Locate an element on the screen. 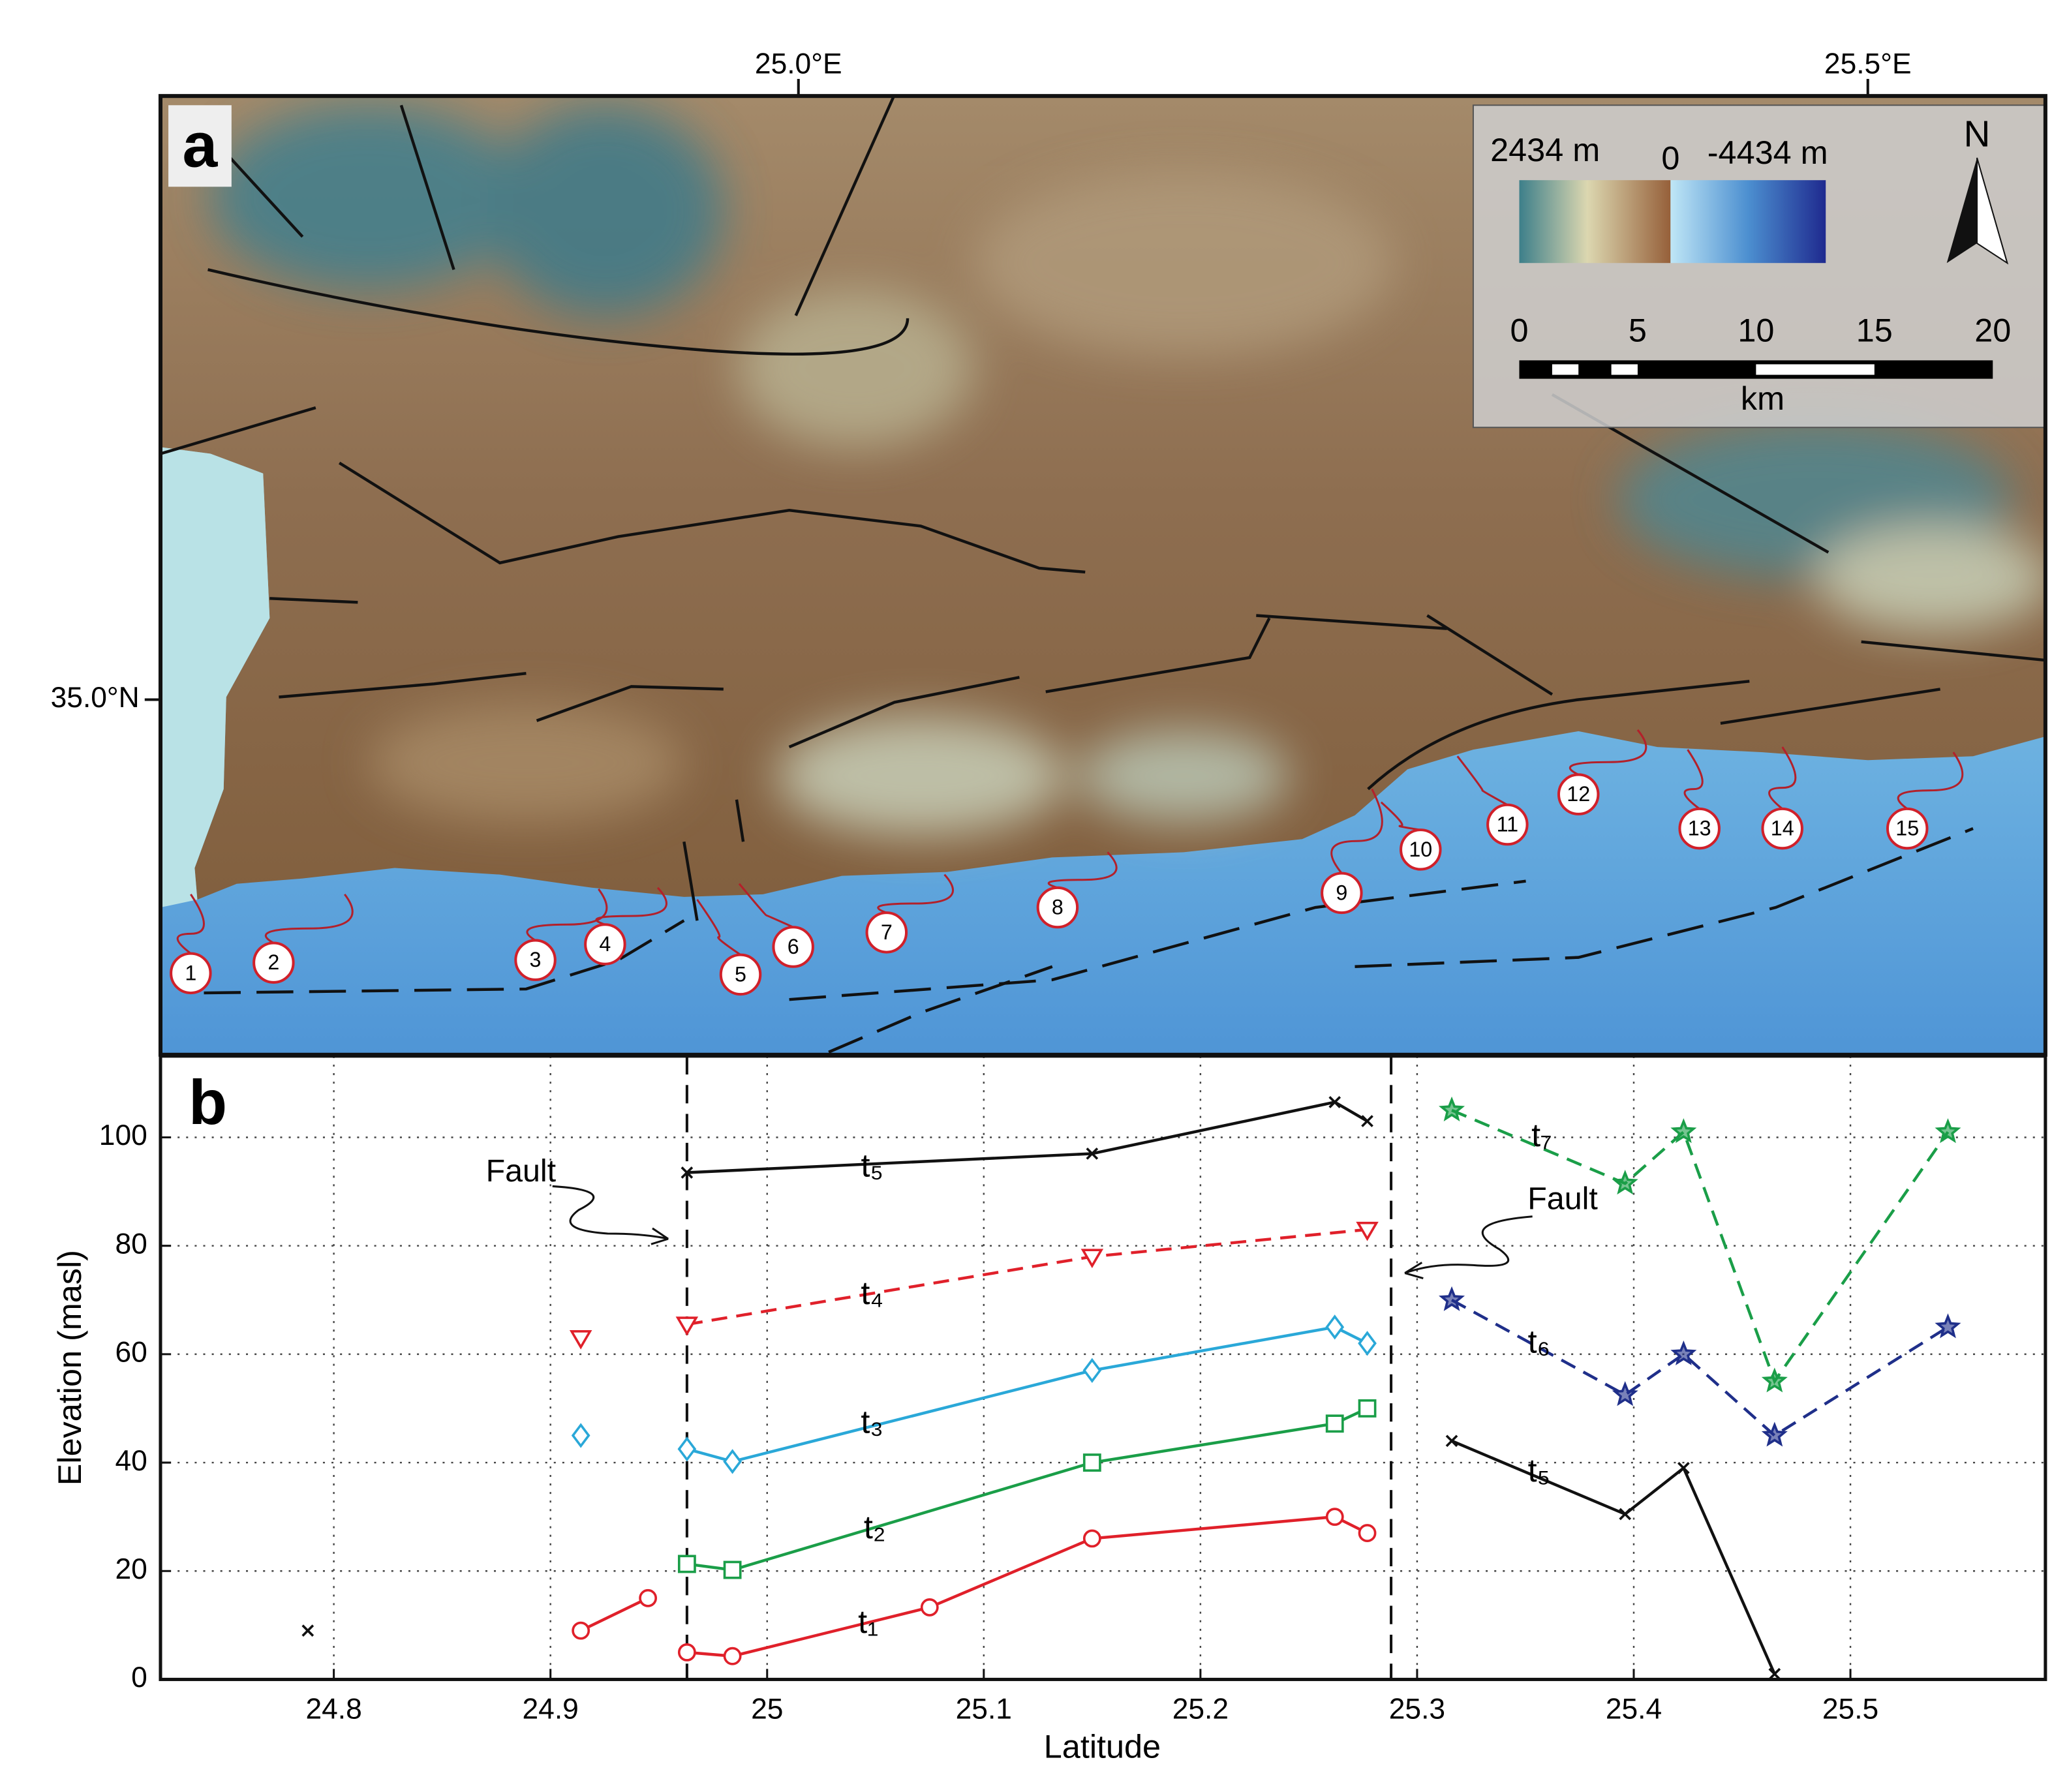 The image size is (2052, 1792). site-label: 8 is located at coordinates (1058, 907).